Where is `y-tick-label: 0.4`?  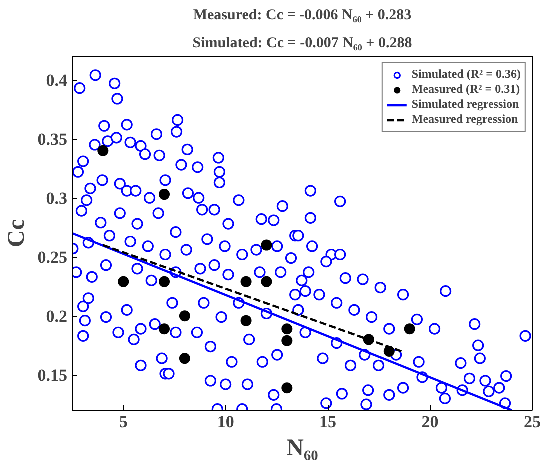
y-tick-label: 0.4 is located at coordinates (57, 80).